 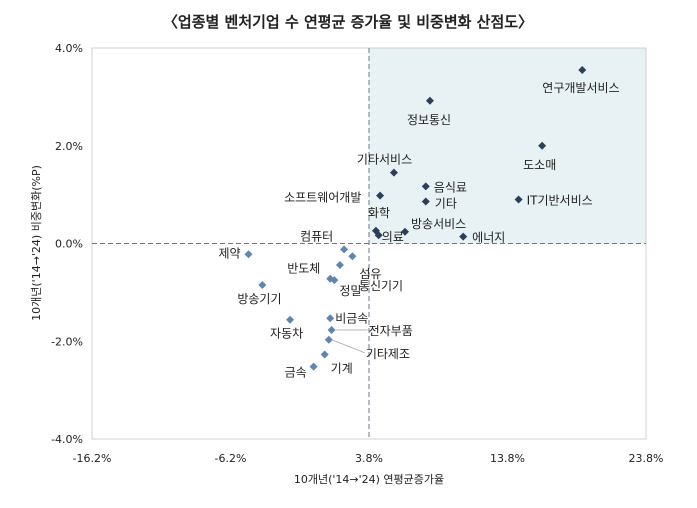 I want to click on data-label: 기계, so click(x=342, y=368).